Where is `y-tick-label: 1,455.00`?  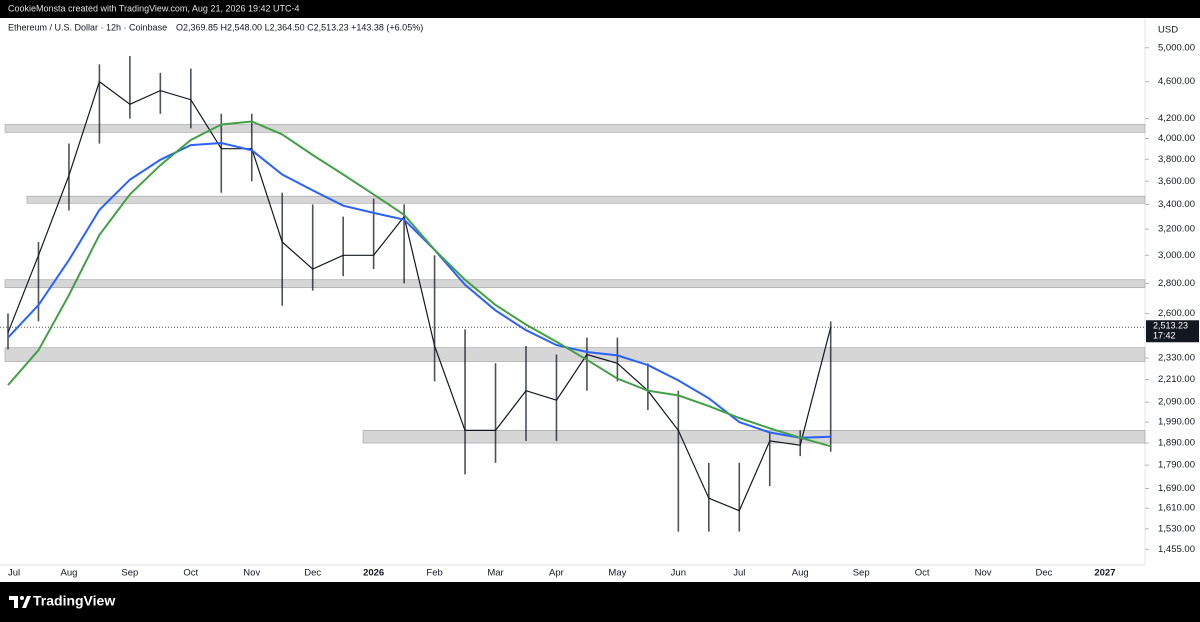 y-tick-label: 1,455.00 is located at coordinates (1176, 549).